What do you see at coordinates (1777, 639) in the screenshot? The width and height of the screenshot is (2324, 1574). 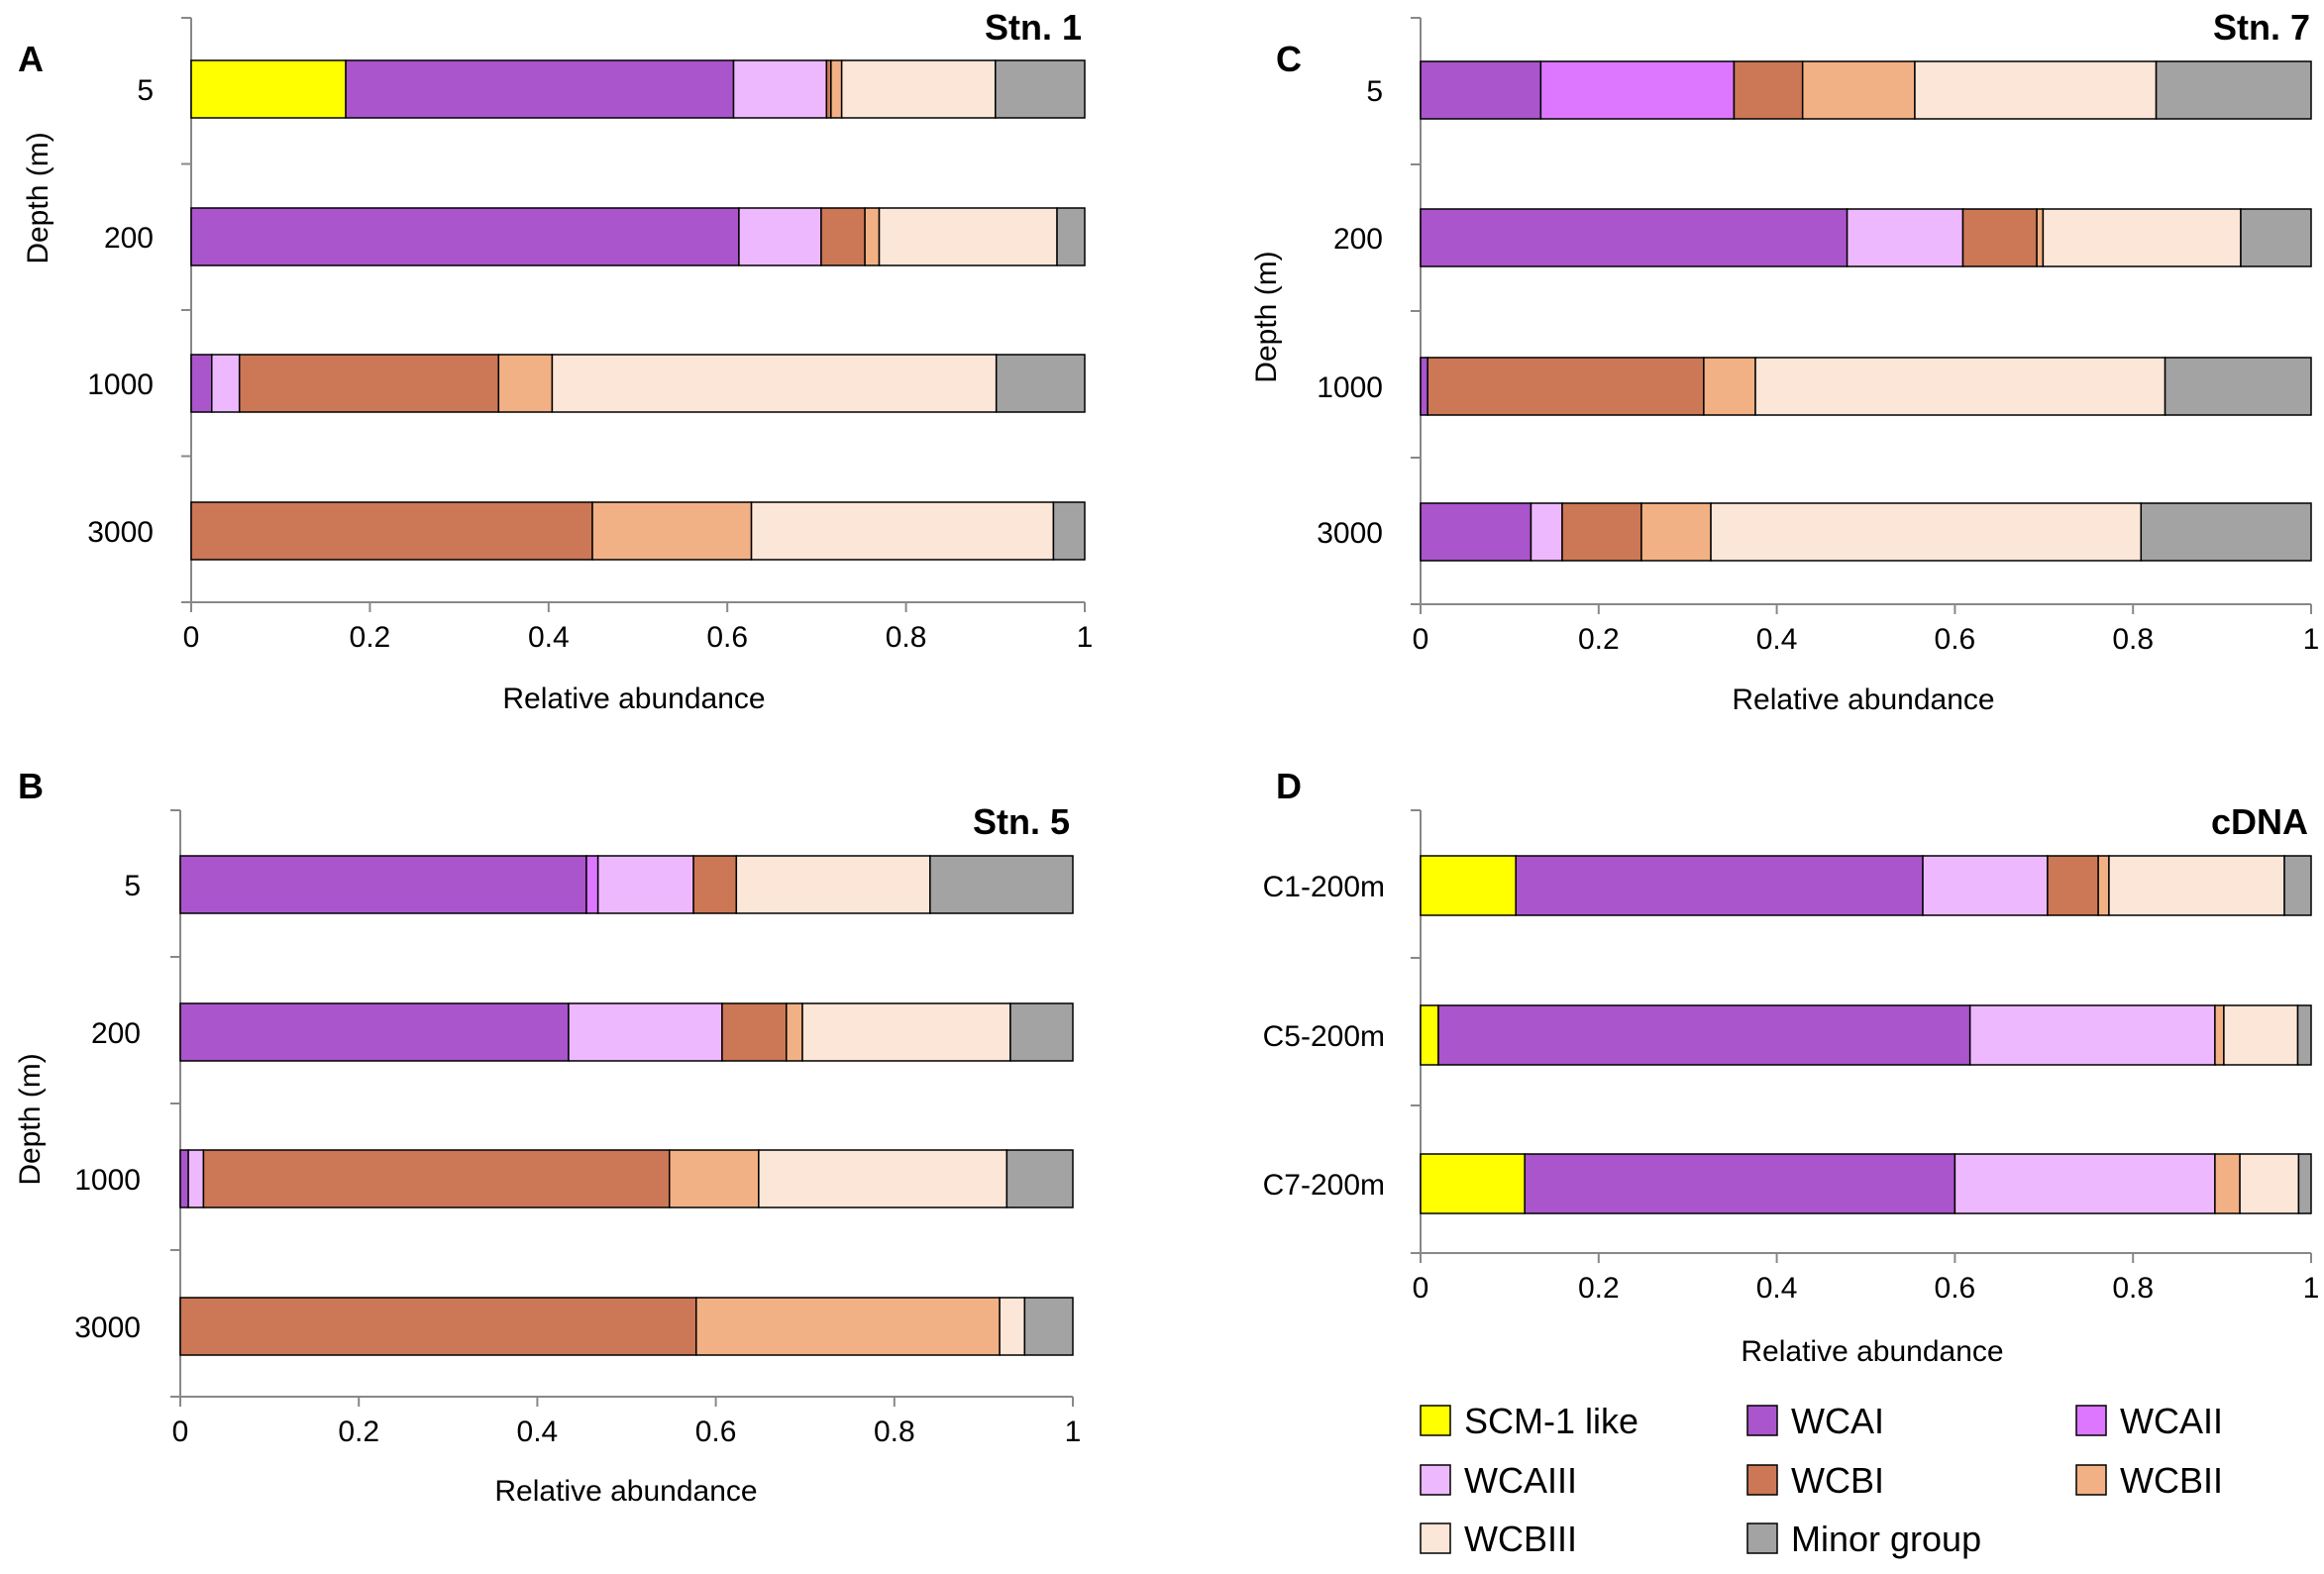 I see `panel-c-x-tick-label: 0.4` at bounding box center [1777, 639].